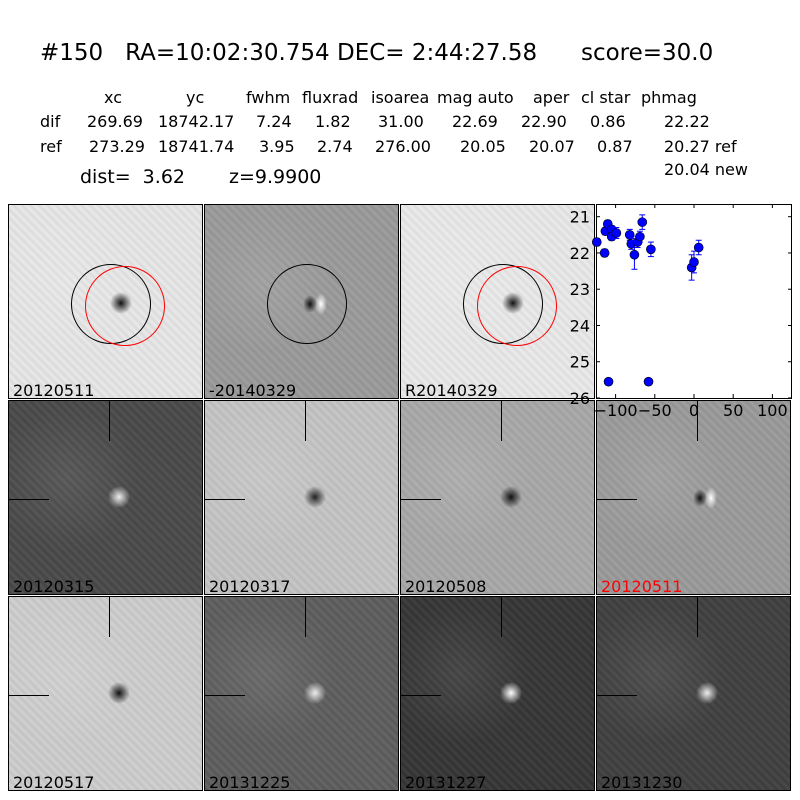  I want to click on x-tick-label: −100, so click(616, 410).